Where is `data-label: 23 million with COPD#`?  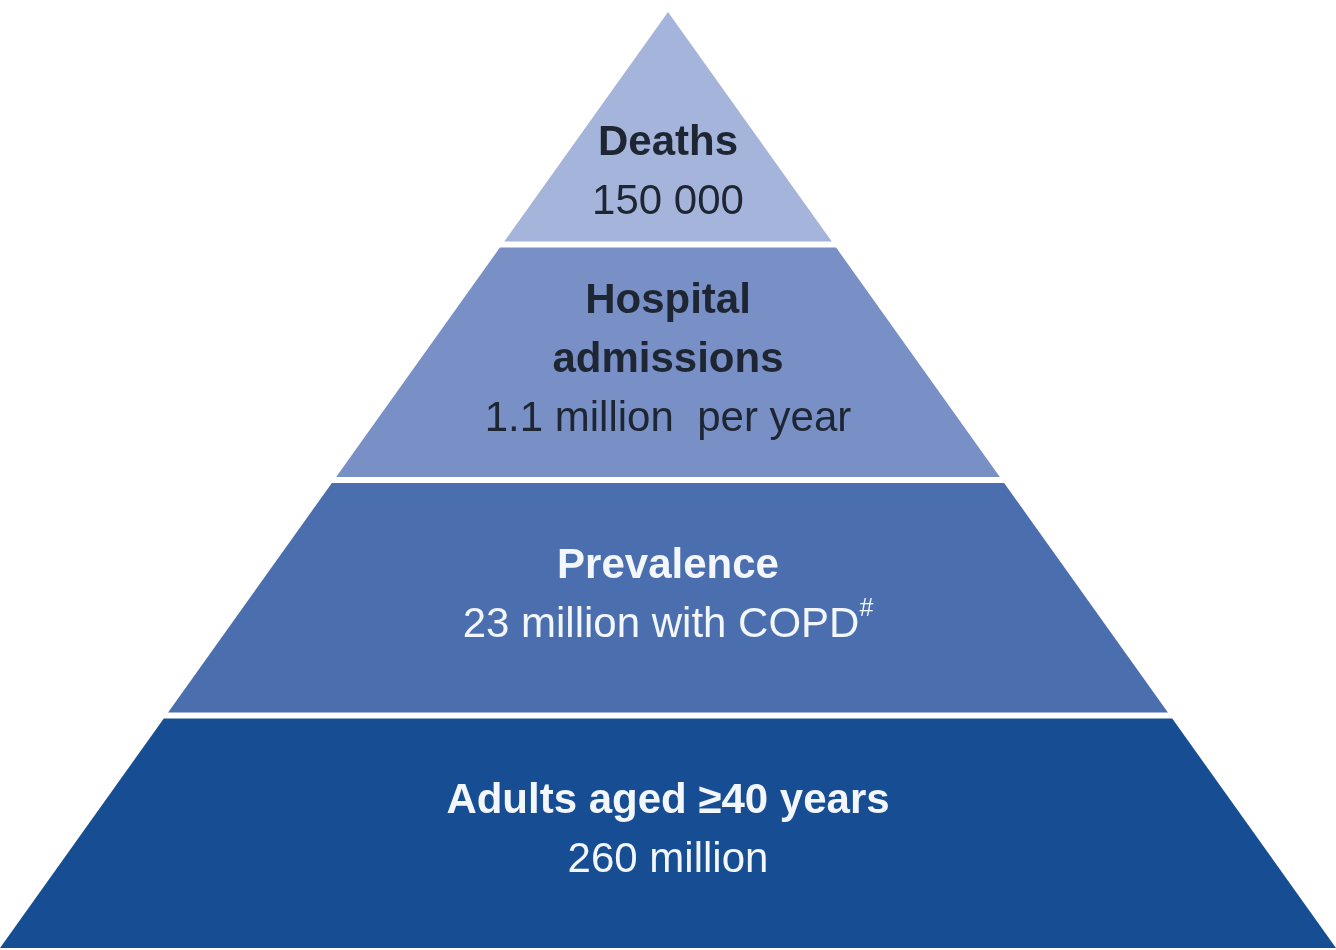 data-label: 23 million with COPD# is located at coordinates (668, 619).